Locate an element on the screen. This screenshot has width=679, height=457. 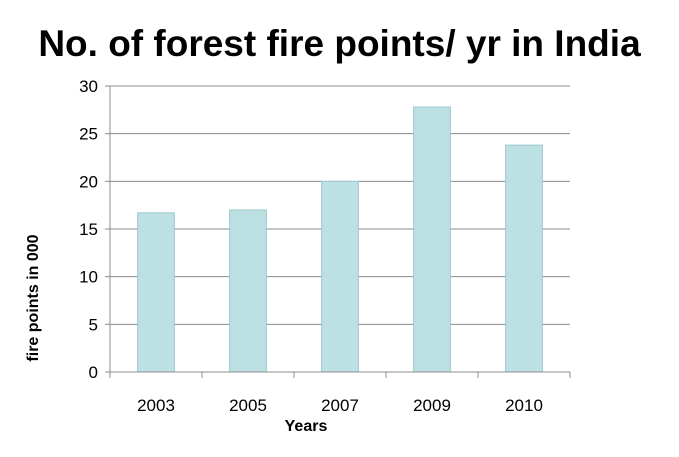
y-tick-label: 20 is located at coordinates (88, 181).